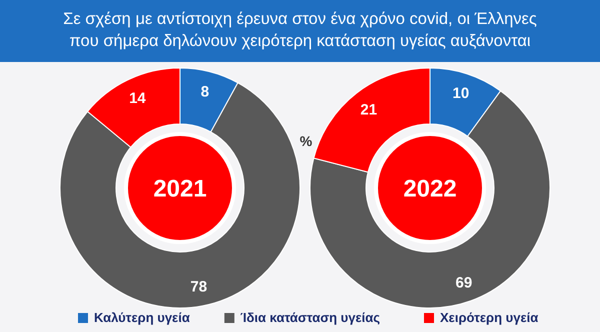 Image resolution: width=600 pixels, height=332 pixels. What do you see at coordinates (489, 317) in the screenshot?
I see `legend-label: Χειρότερη υγεία` at bounding box center [489, 317].